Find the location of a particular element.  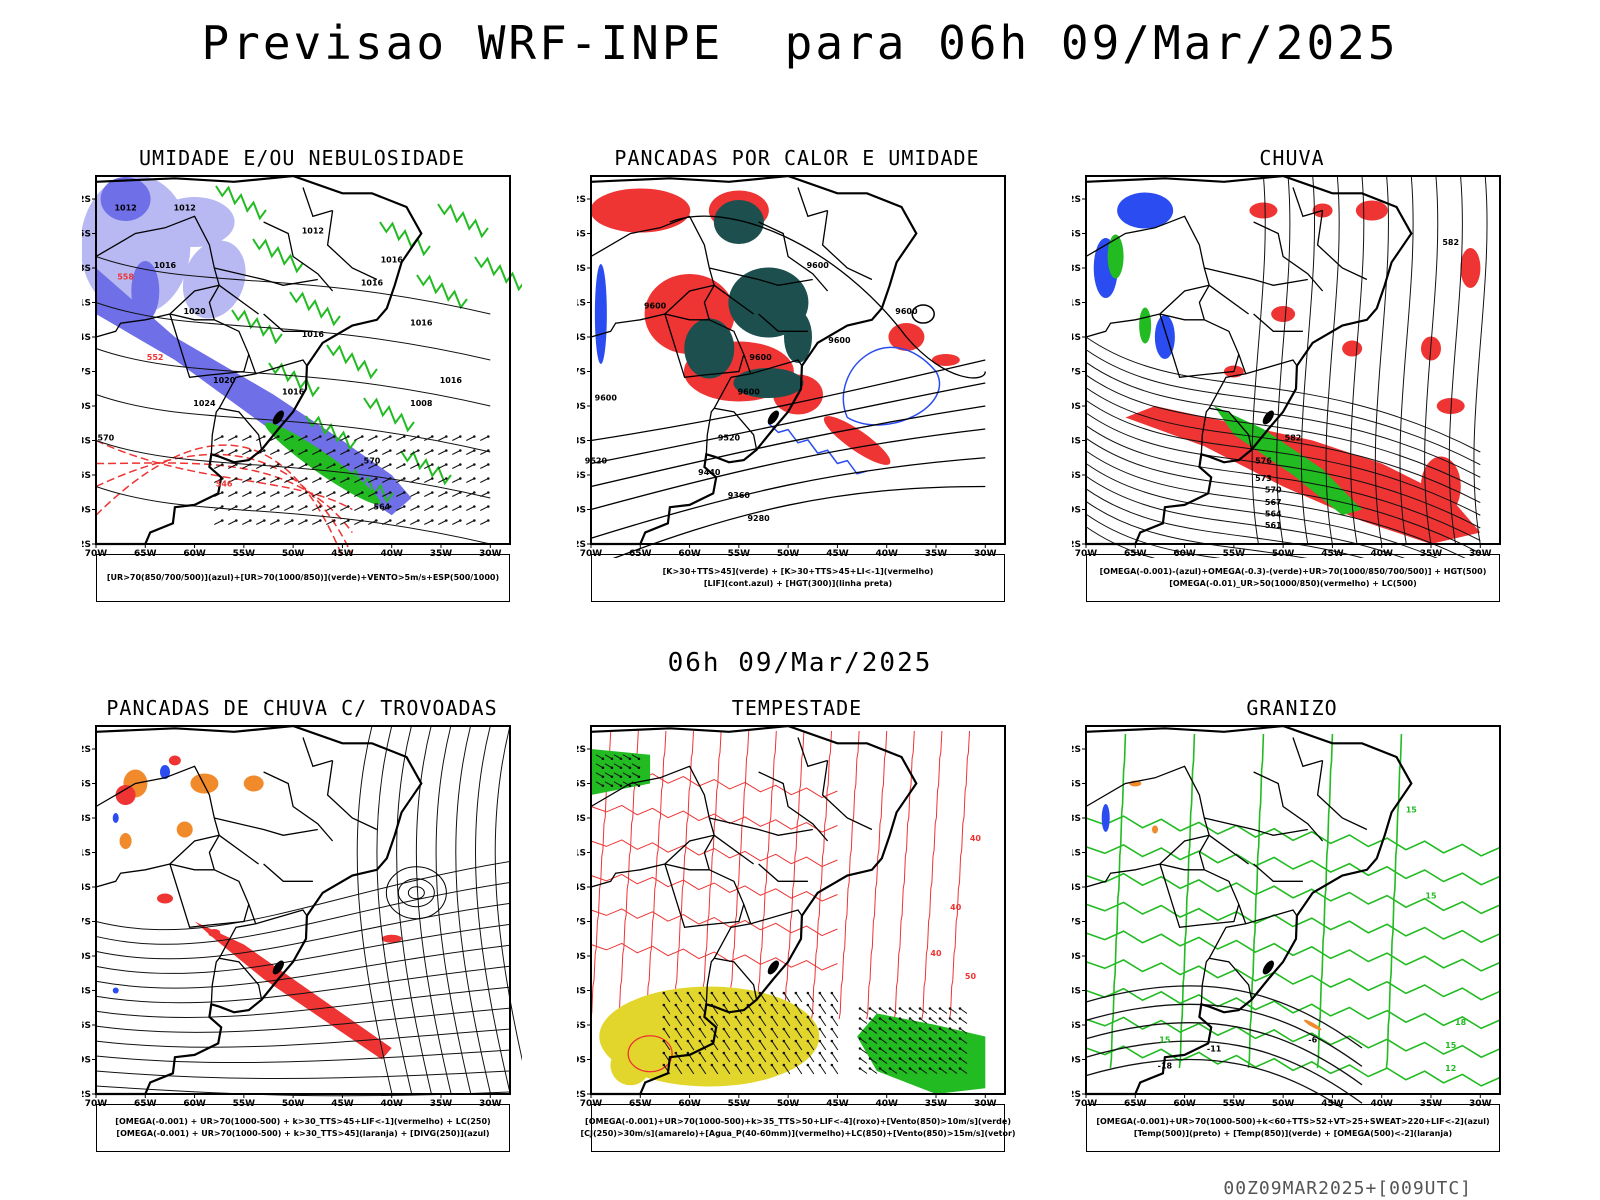

contour-label: 558 is located at coordinates (125, 277).